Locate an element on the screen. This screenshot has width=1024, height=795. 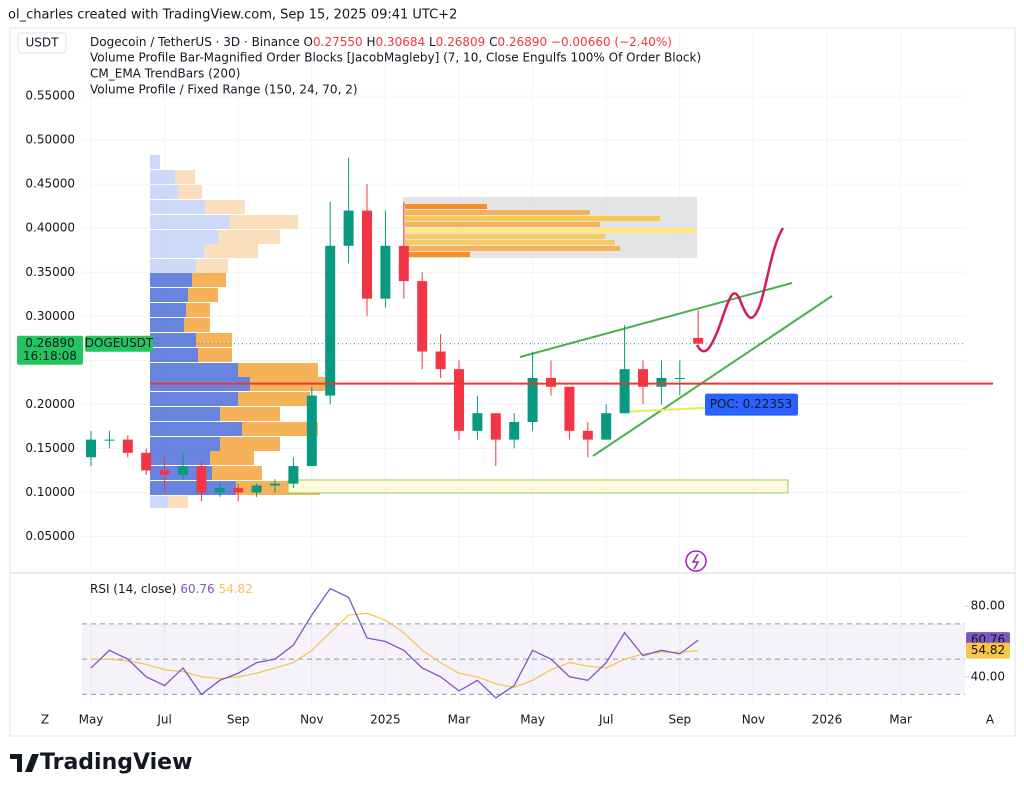
auto-button: Z is located at coordinates (45, 720).